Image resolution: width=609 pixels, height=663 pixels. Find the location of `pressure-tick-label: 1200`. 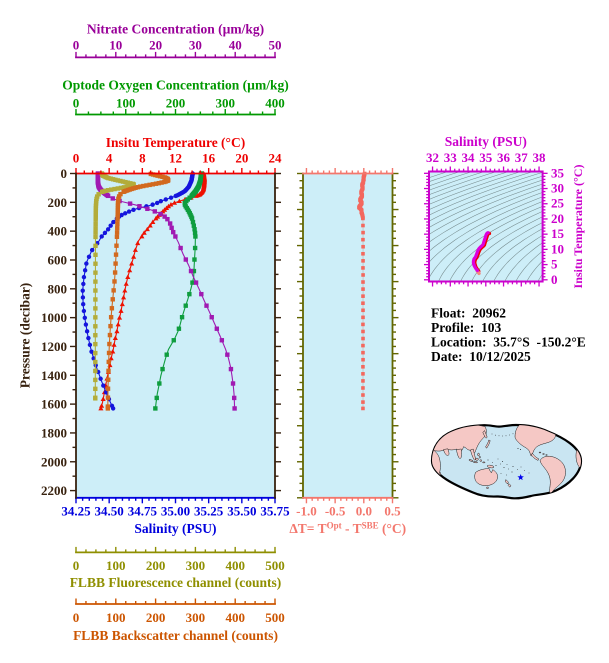

pressure-tick-label: 1200 is located at coordinates (54, 346).